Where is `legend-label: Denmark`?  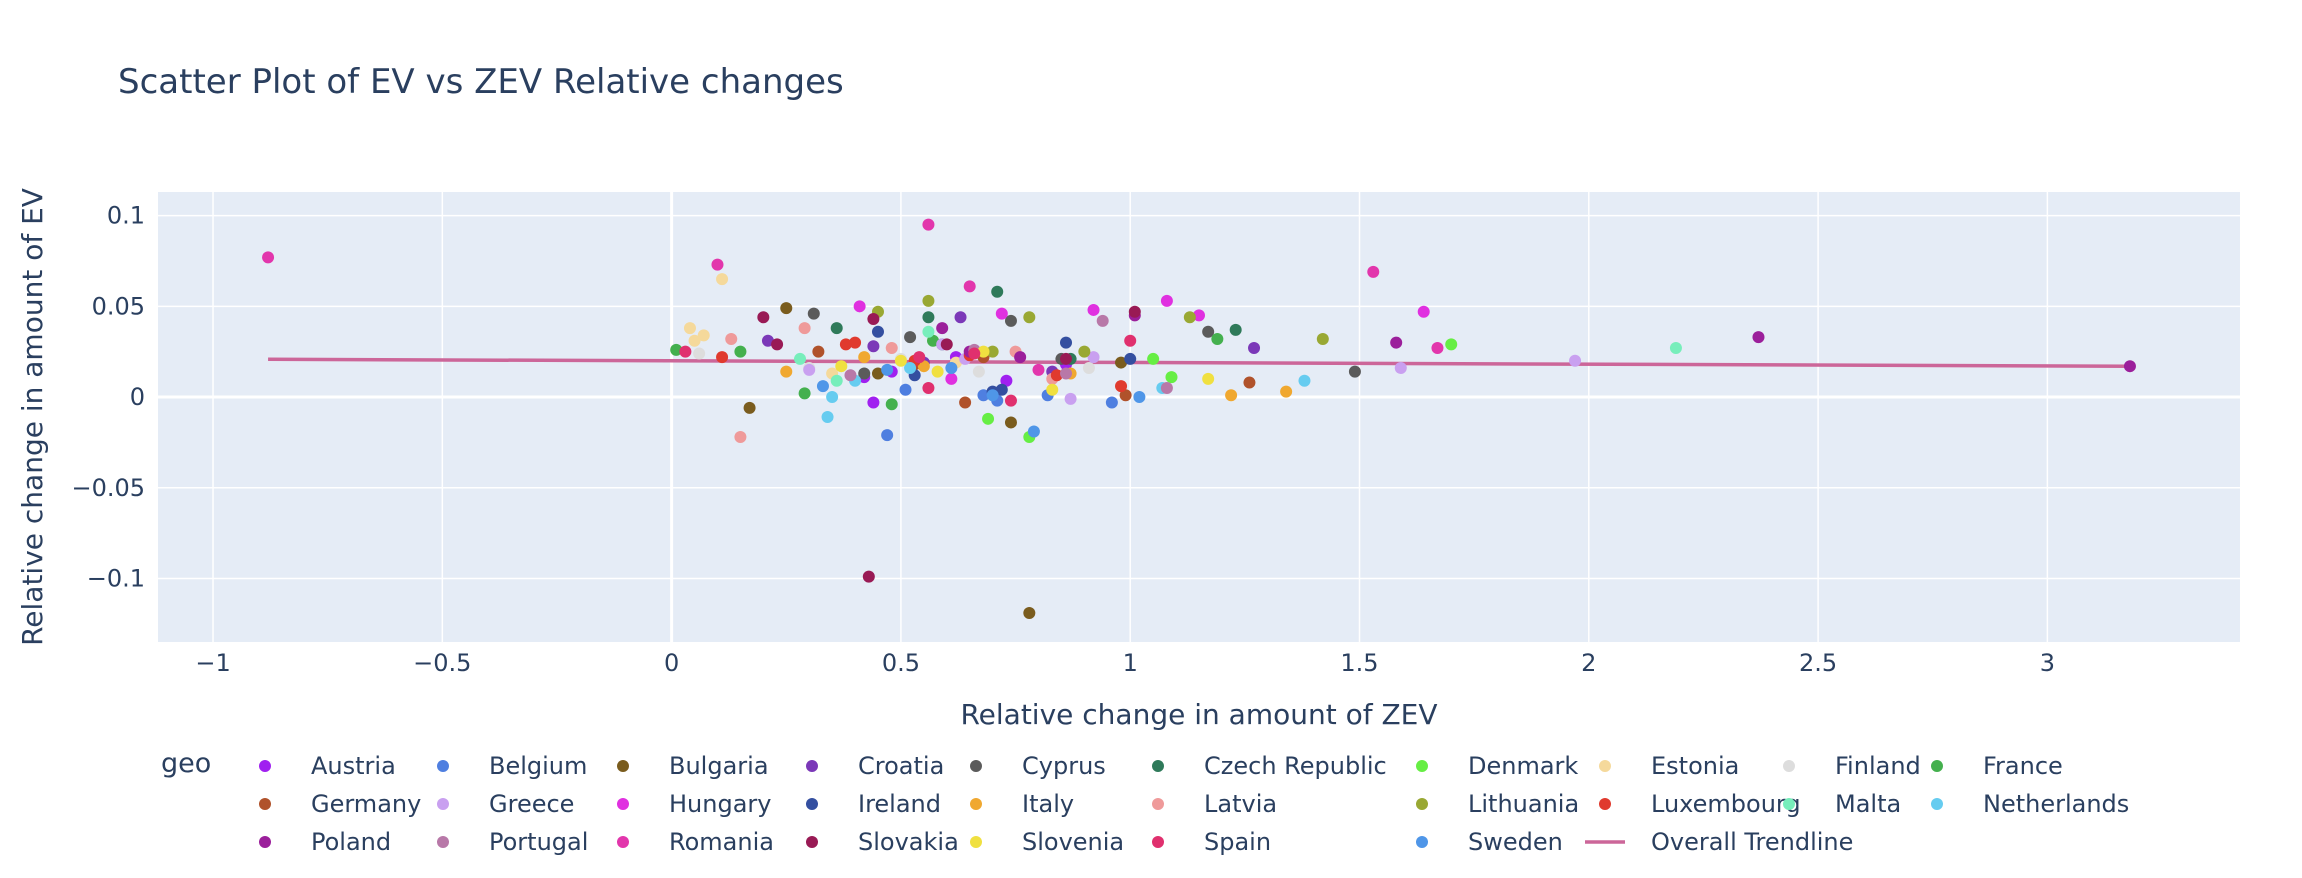
legend-label: Denmark is located at coordinates (1523, 766).